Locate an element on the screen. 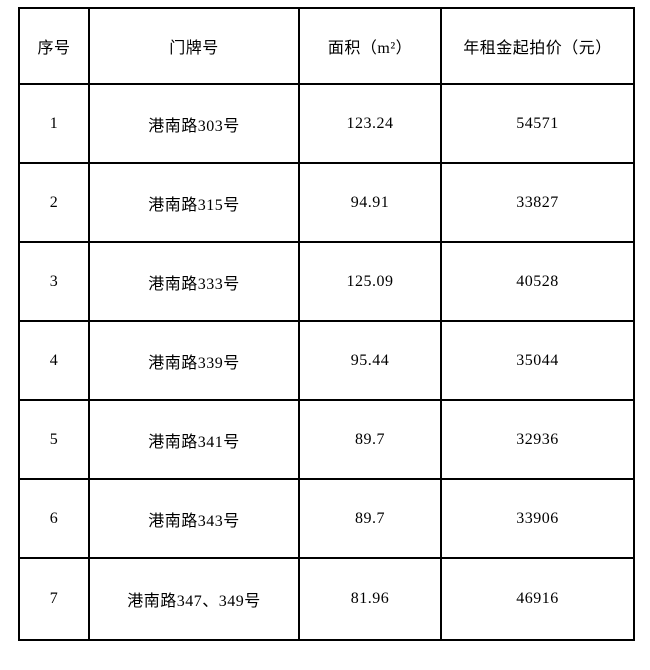 This screenshot has height=670, width=650. cell-address: 港南路333号 is located at coordinates (194, 281).